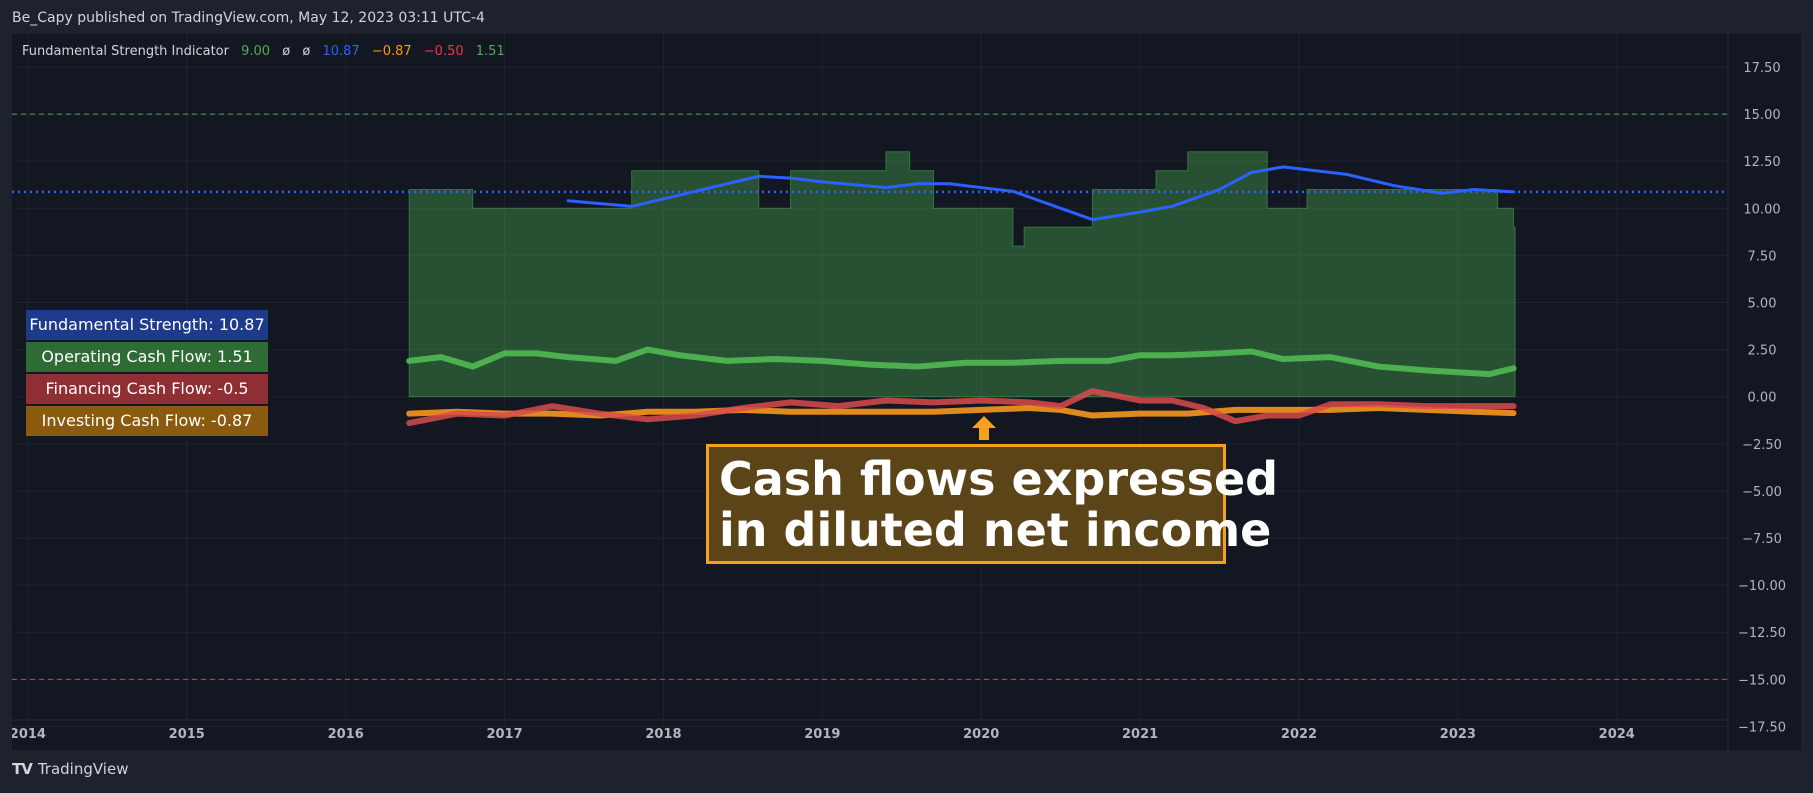 The height and width of the screenshot is (793, 1813). What do you see at coordinates (1762, 633) in the screenshot?
I see `y-tick-label-12: −12.50` at bounding box center [1762, 633].